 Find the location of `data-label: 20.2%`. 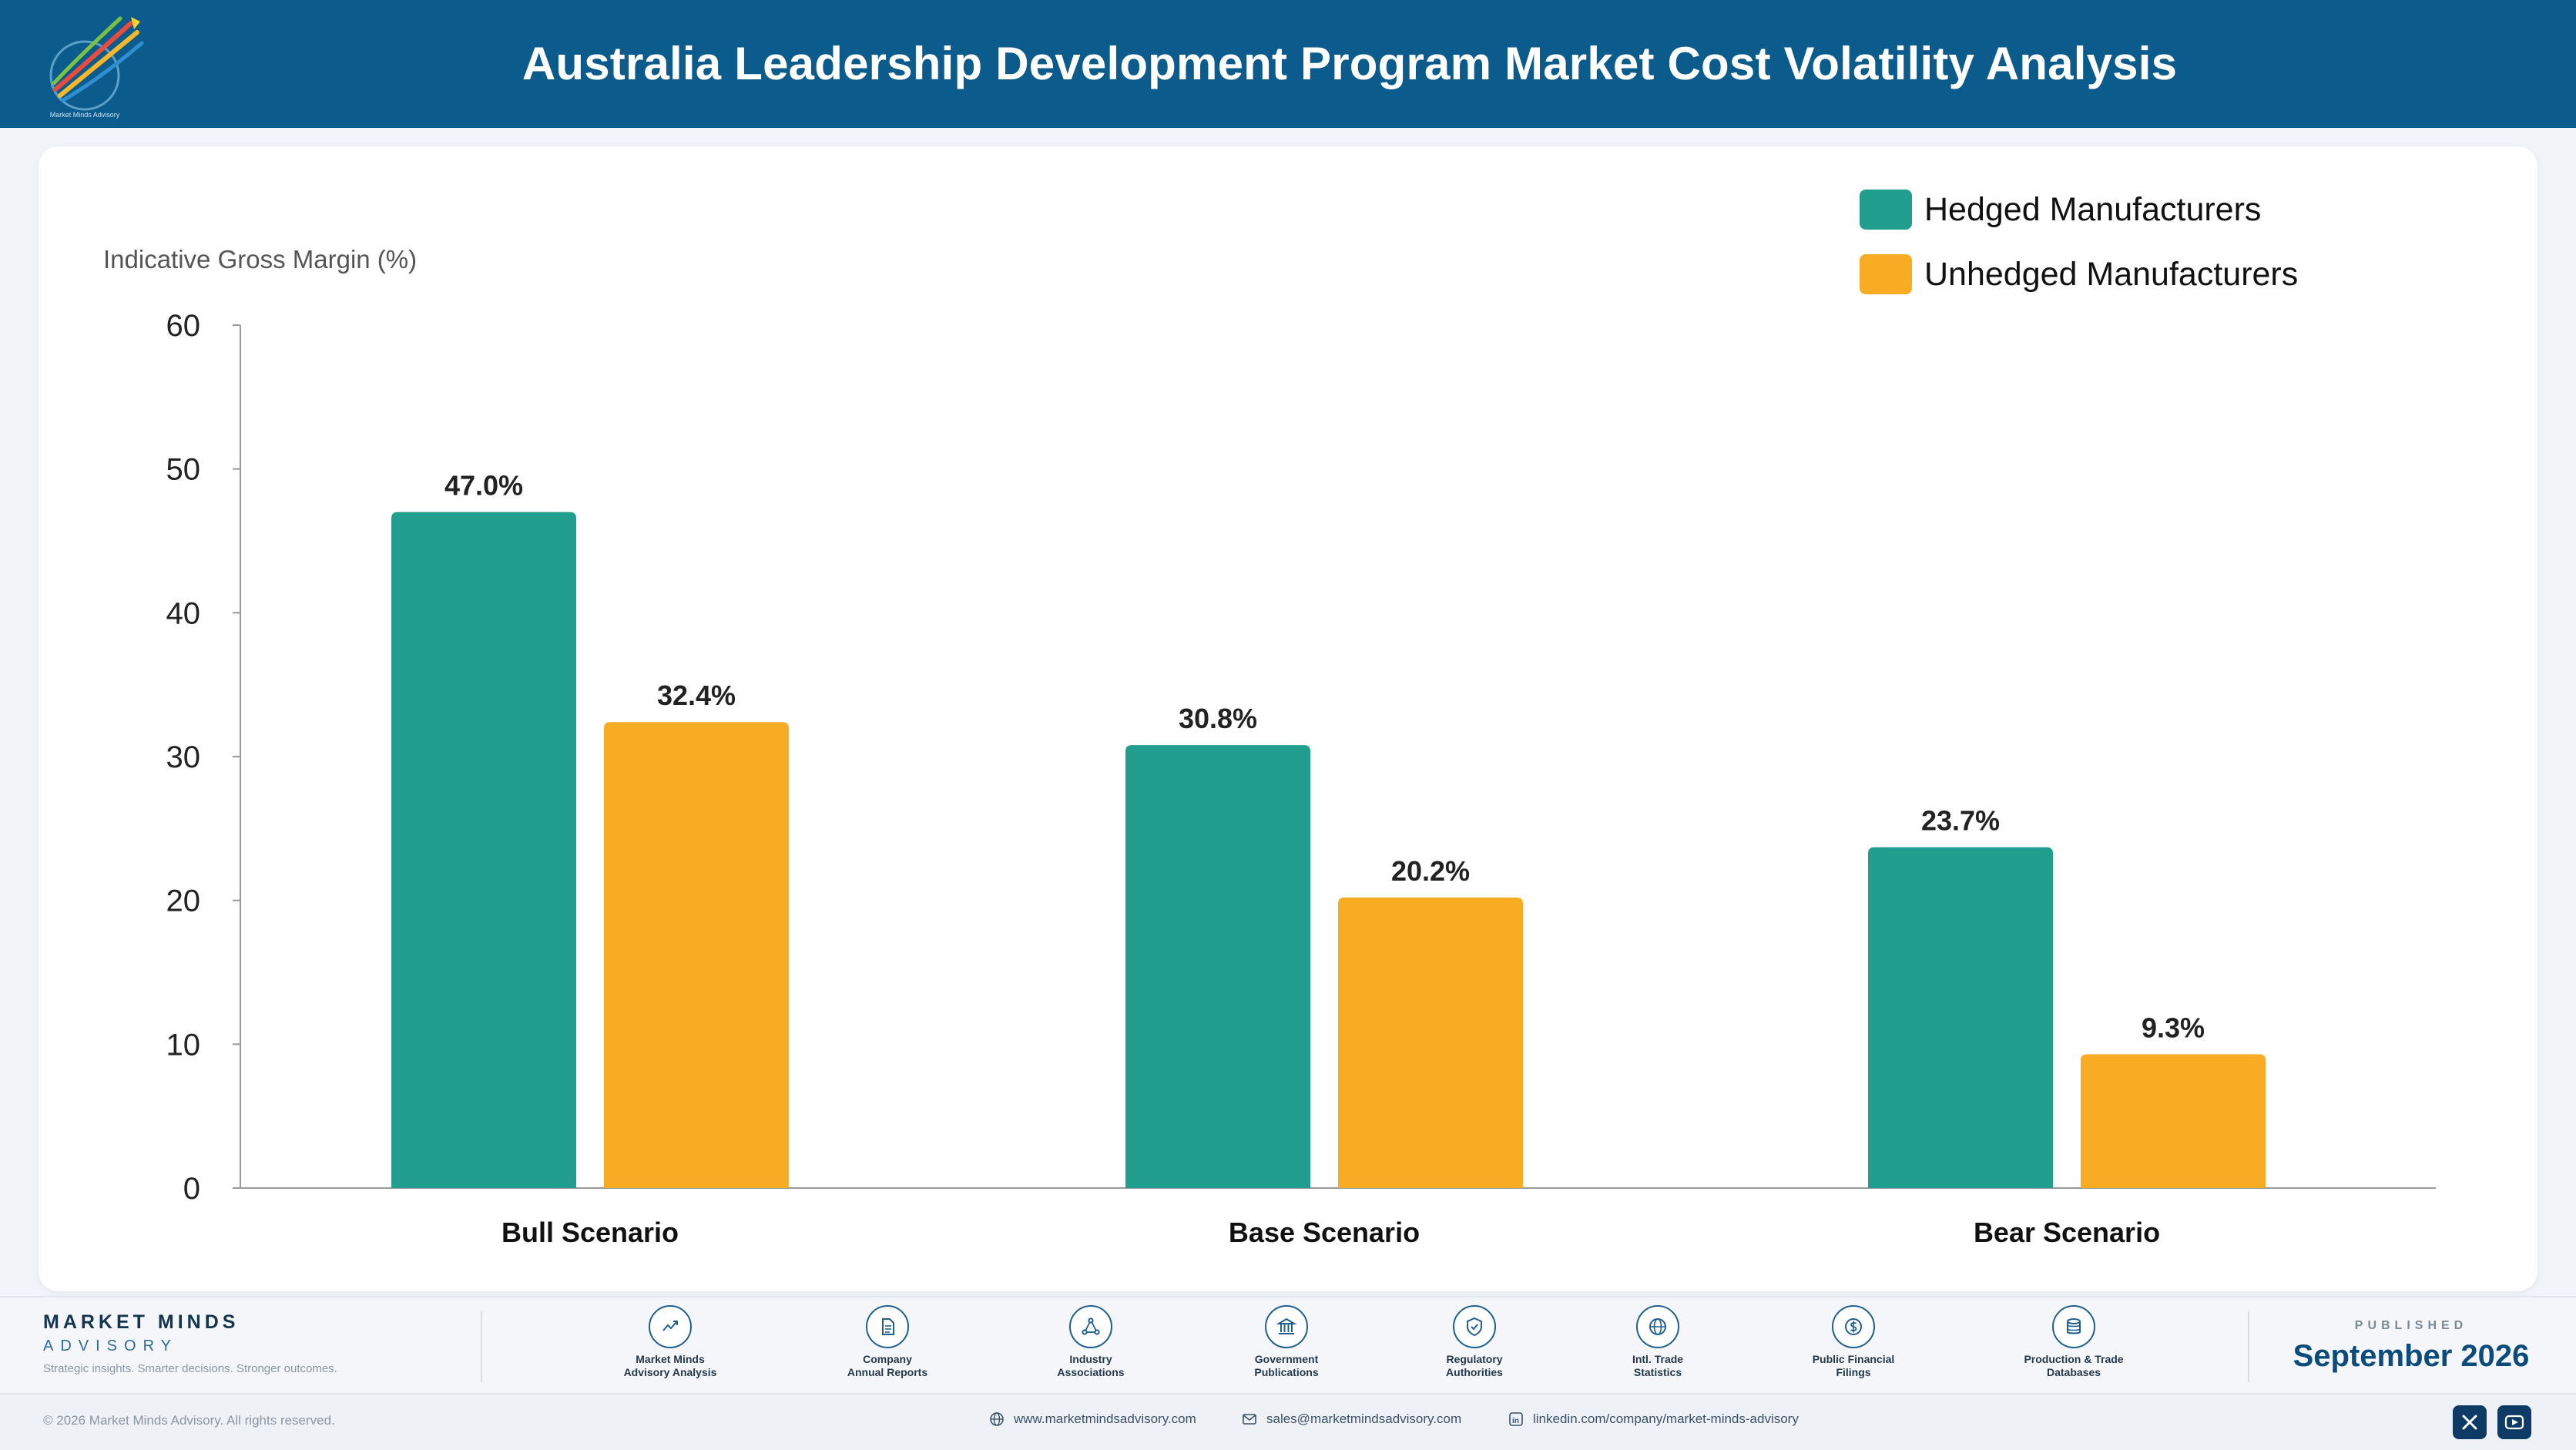

data-label: 20.2% is located at coordinates (1430, 871).